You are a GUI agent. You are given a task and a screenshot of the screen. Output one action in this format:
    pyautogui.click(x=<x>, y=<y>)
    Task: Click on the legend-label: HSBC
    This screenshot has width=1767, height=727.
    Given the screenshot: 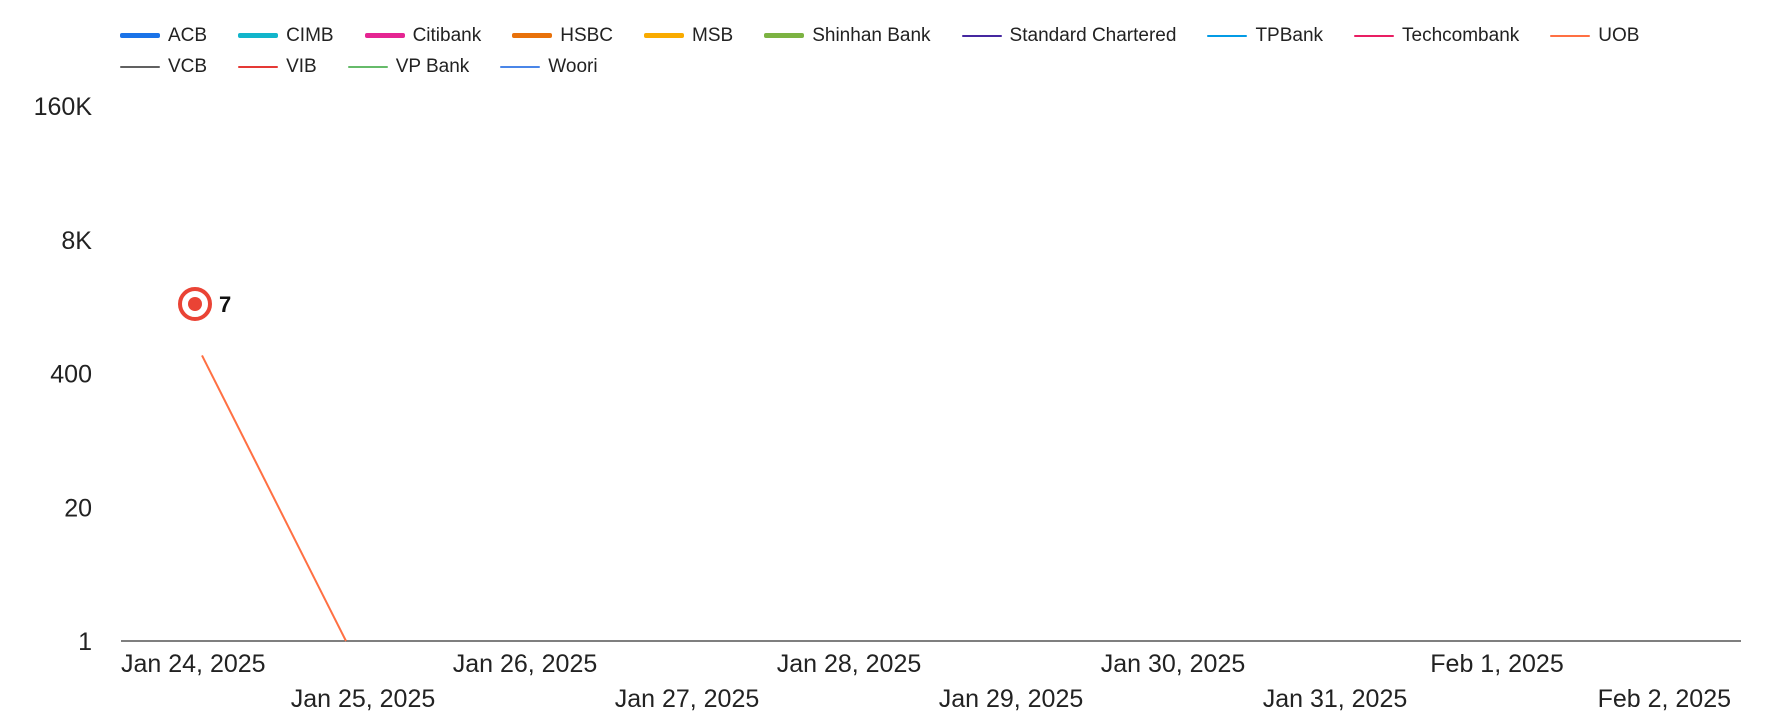 What is the action you would take?
    pyautogui.click(x=587, y=35)
    